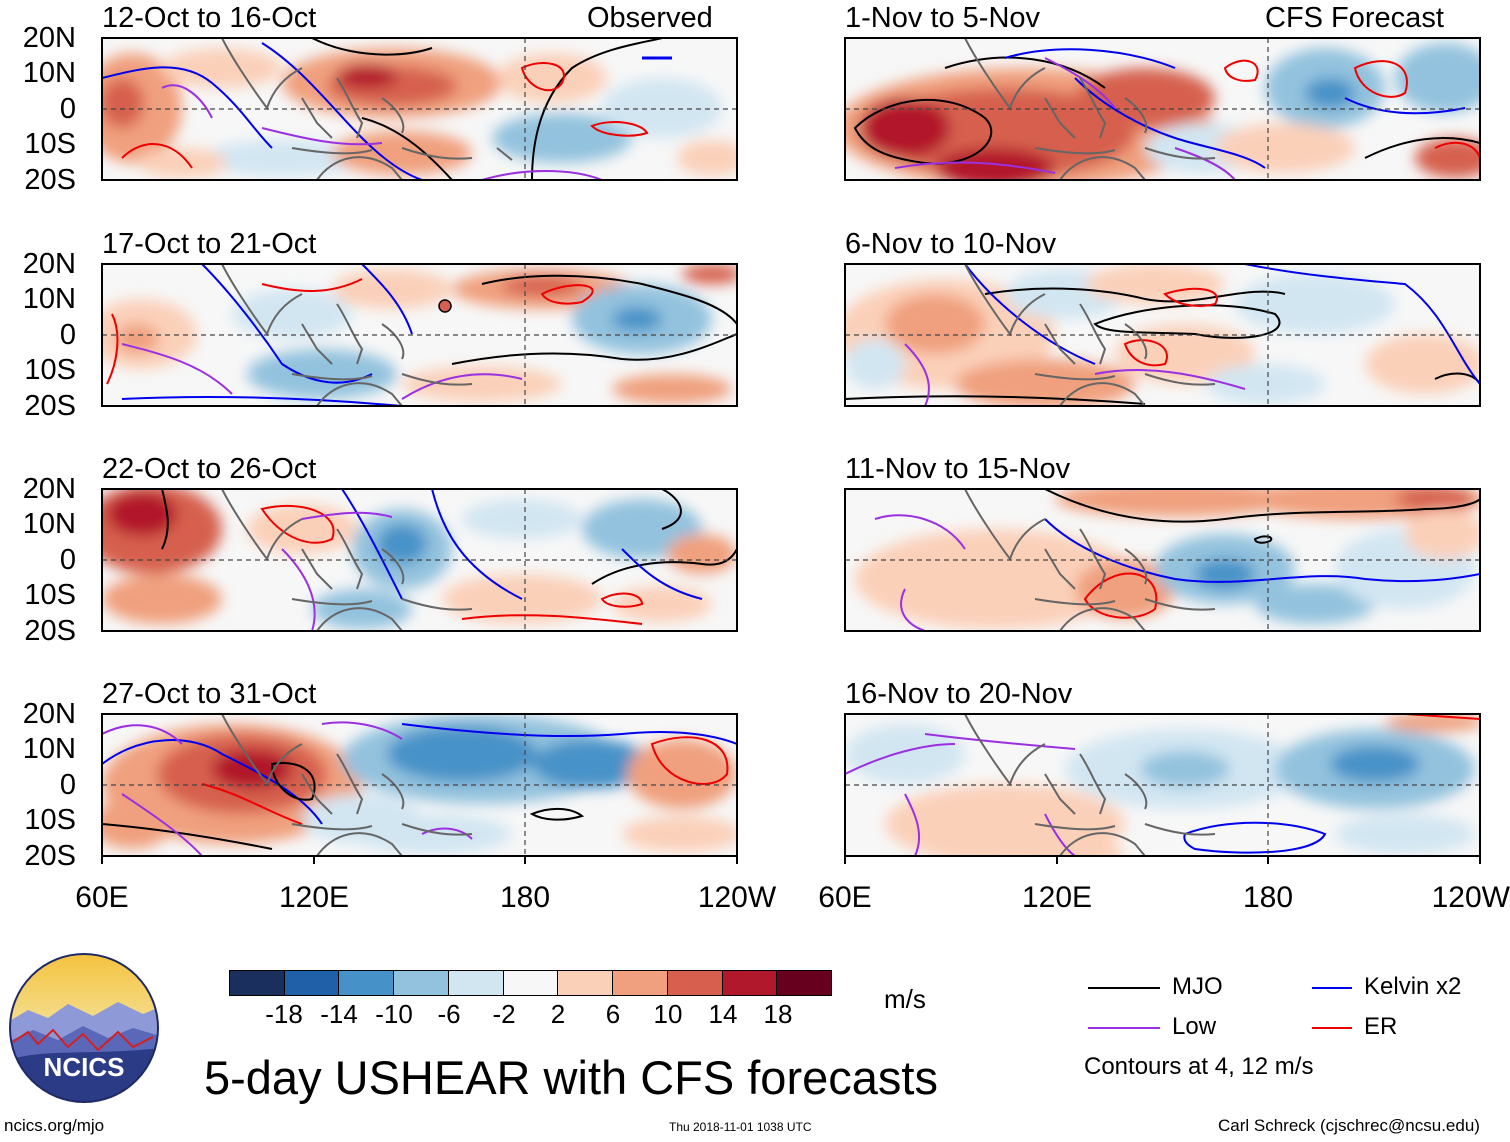  I want to click on panel-title-7: 11-Nov to 15-Nov, so click(958, 469).